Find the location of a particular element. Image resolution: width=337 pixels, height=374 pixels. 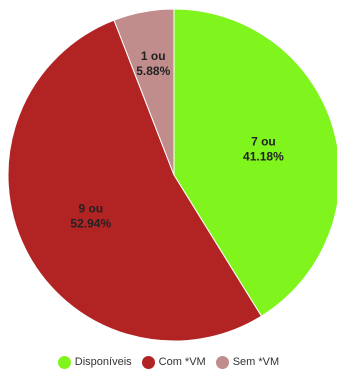

legend-item-disponiveis: Disponíveis is located at coordinates (94, 362).